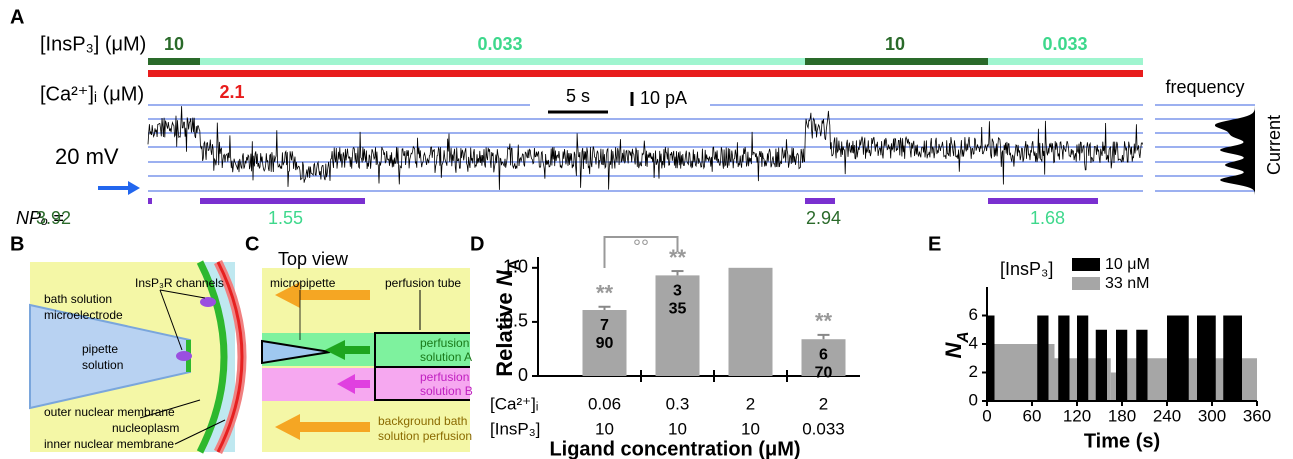  Describe the element at coordinates (93, 44) in the screenshot. I see `label: [InsP₃] (μM)` at that location.